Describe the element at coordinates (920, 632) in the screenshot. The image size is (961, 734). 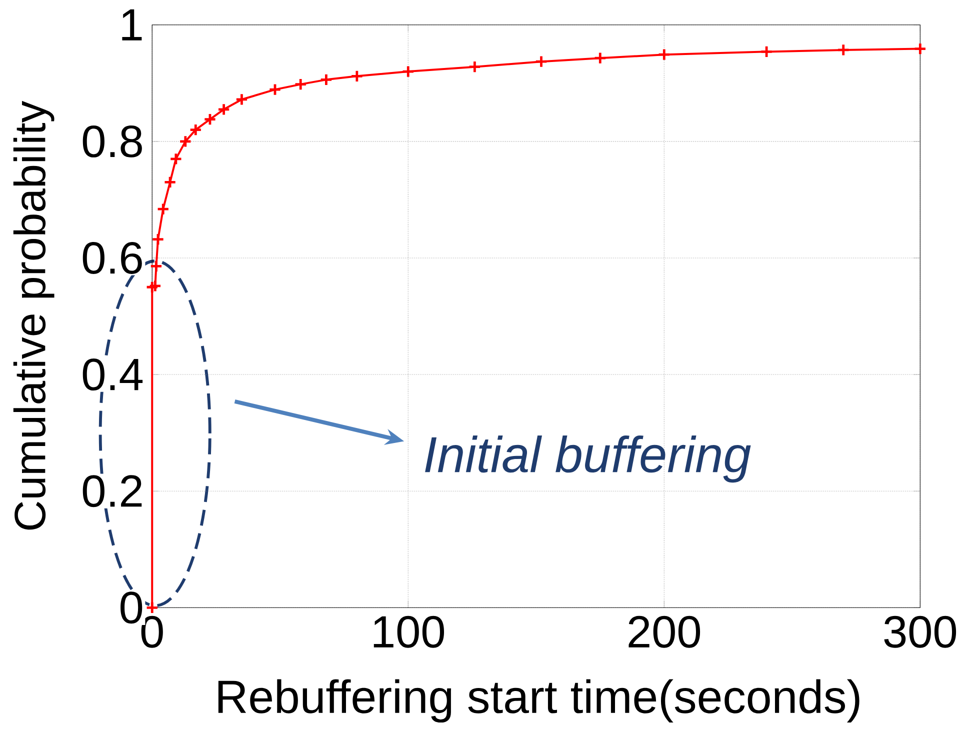
I see `x-tick-label: 300` at that location.